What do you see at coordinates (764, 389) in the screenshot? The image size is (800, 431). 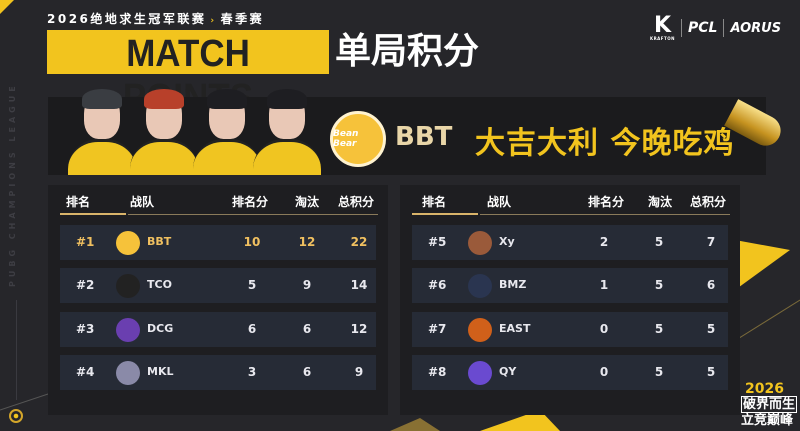 I see `footer-year: 2026` at bounding box center [764, 389].